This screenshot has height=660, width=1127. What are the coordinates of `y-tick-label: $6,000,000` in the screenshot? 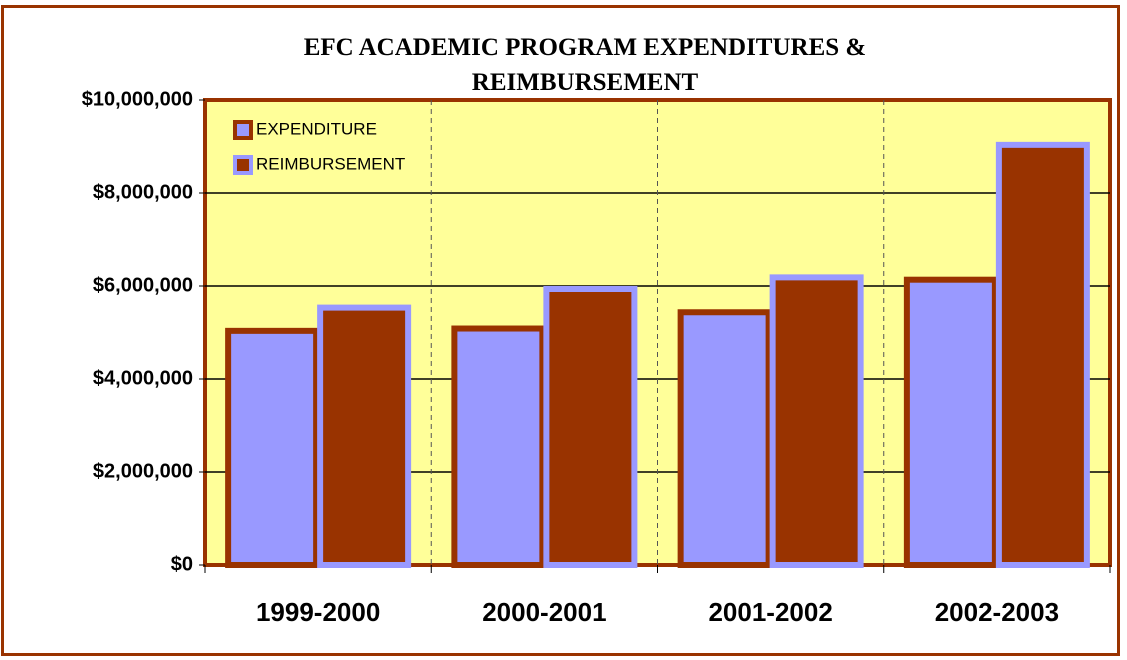 It's located at (143, 285).